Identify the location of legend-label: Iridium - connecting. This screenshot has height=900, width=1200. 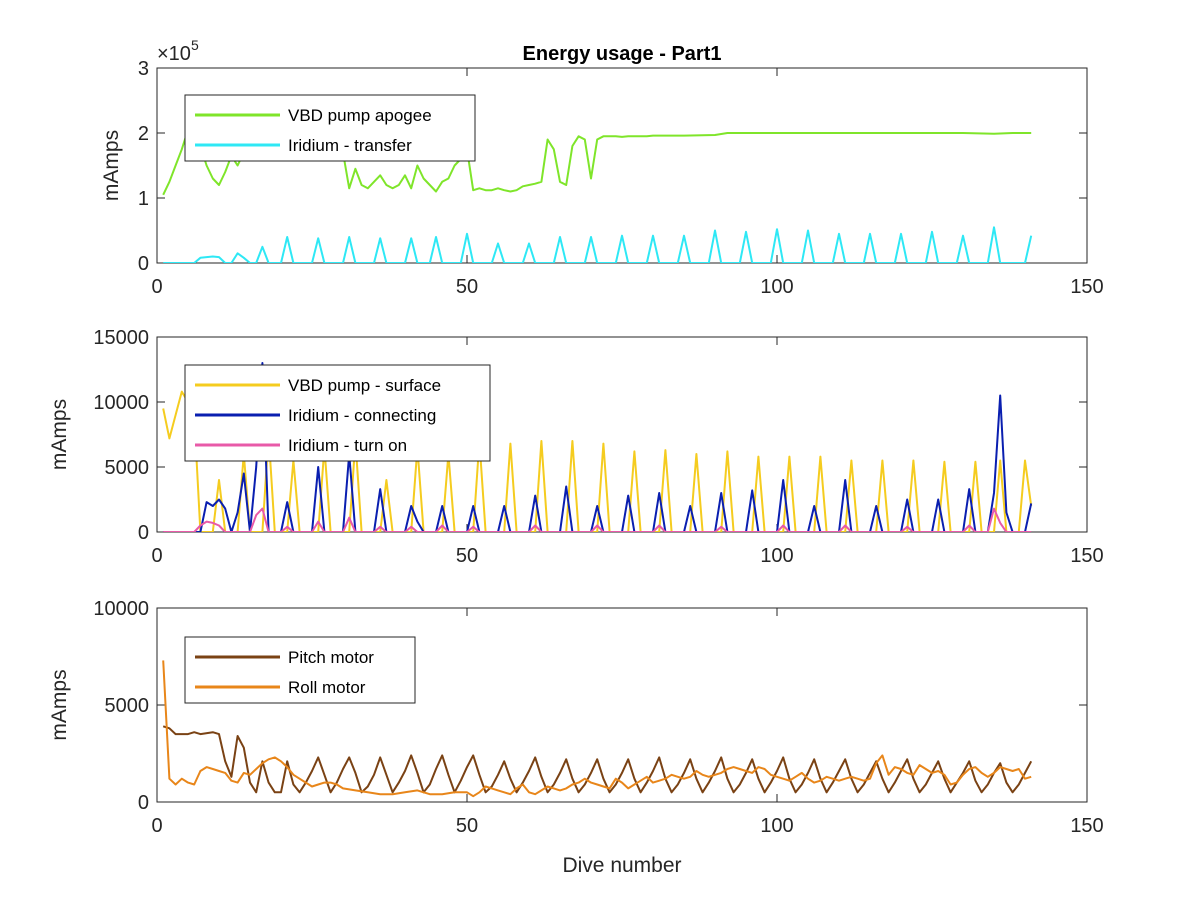
(362, 415).